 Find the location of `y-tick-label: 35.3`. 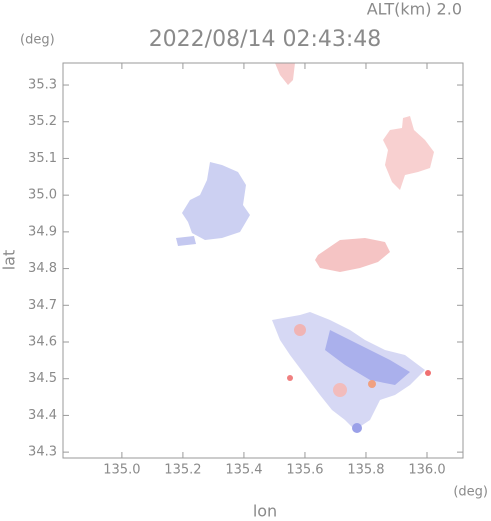

y-tick-label: 35.3 is located at coordinates (42, 85).